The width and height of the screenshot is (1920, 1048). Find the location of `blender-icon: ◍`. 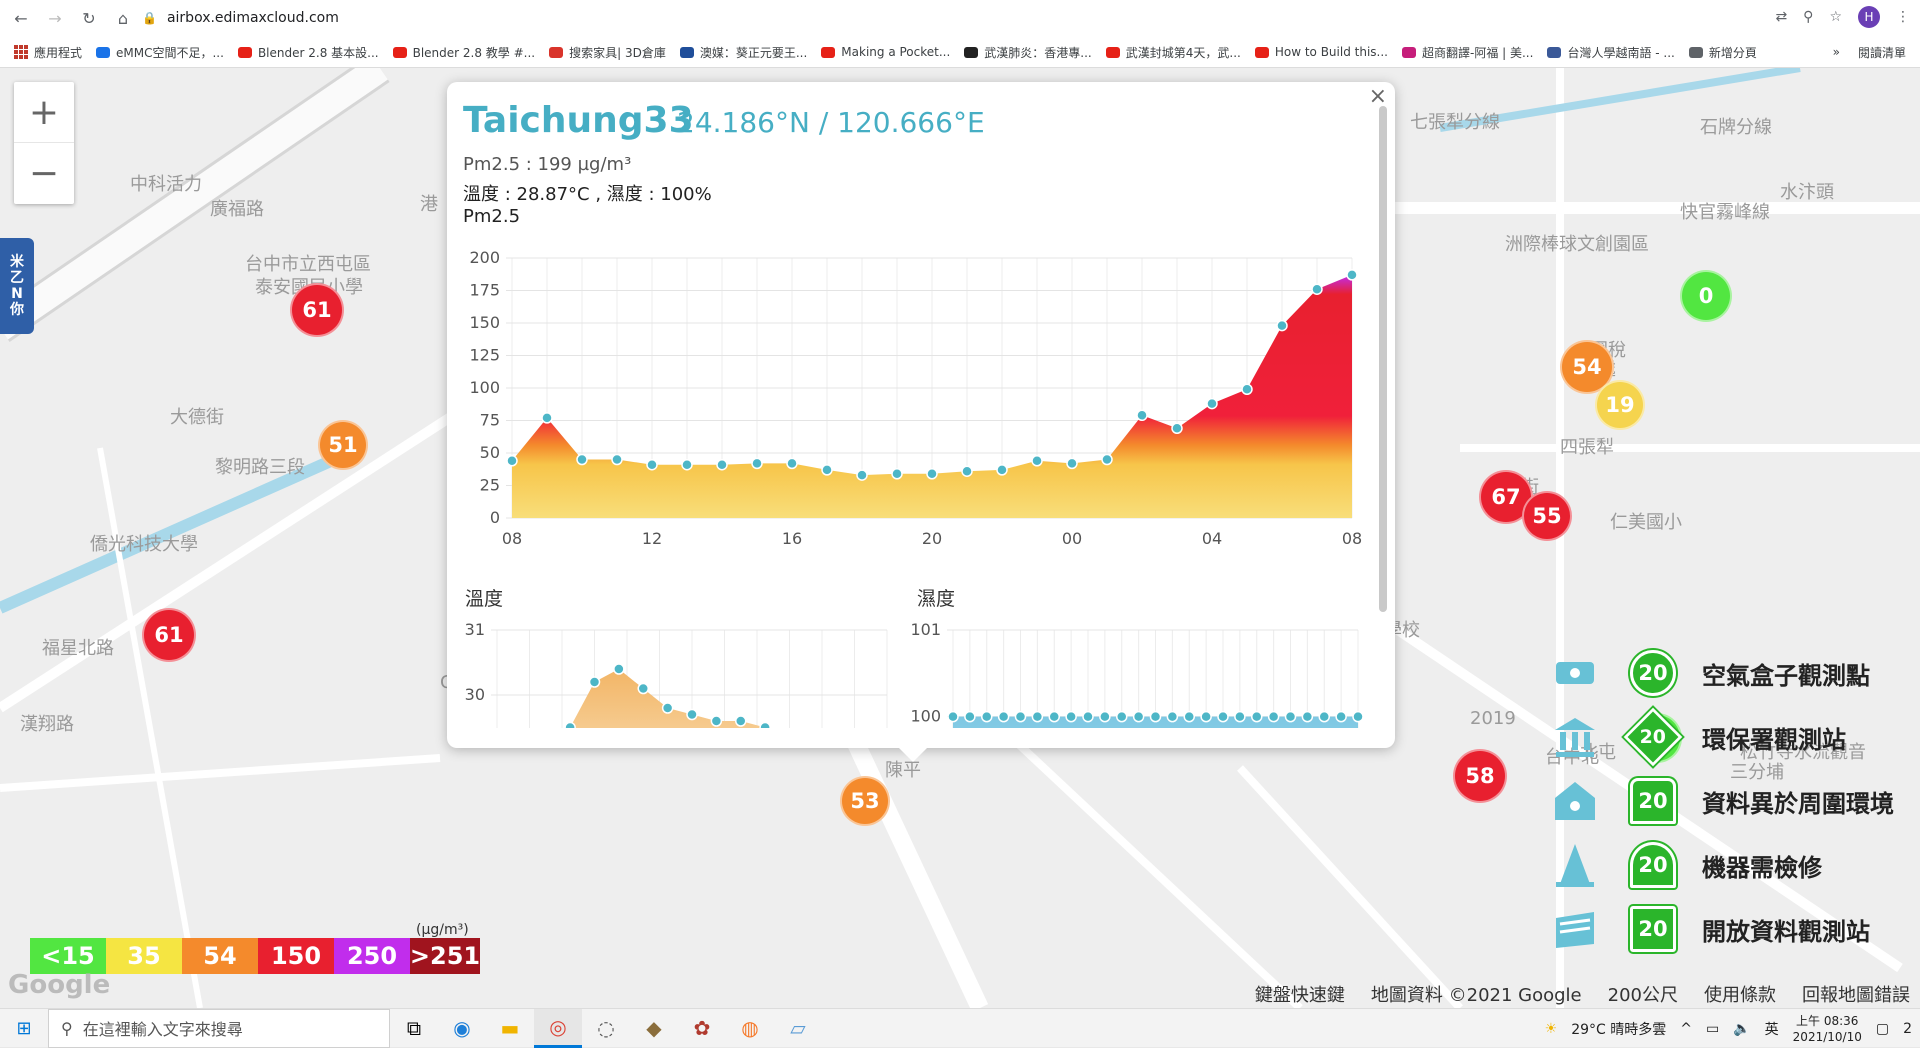

blender-icon: ◍ is located at coordinates (750, 1028).